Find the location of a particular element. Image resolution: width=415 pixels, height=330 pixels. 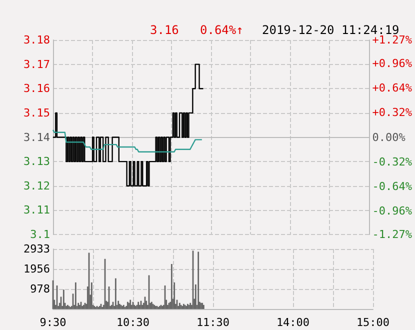

y-tick-label: 3.1 is located at coordinates (40, 234).